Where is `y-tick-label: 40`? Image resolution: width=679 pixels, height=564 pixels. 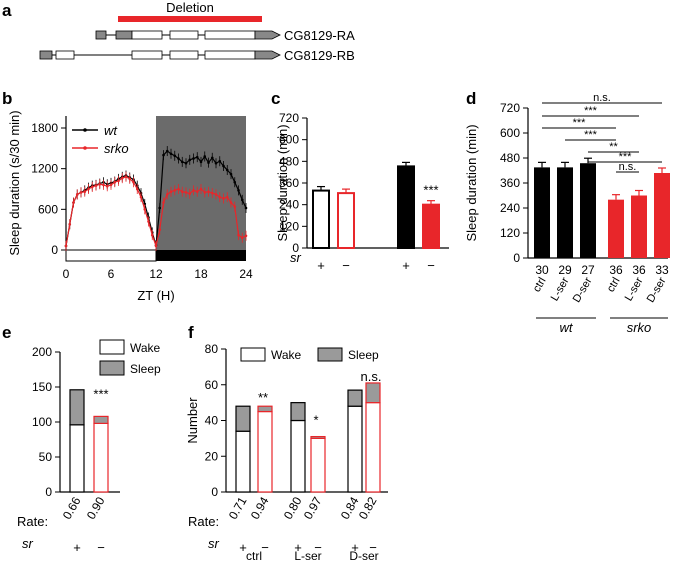 y-tick-label: 40 is located at coordinates (212, 421).